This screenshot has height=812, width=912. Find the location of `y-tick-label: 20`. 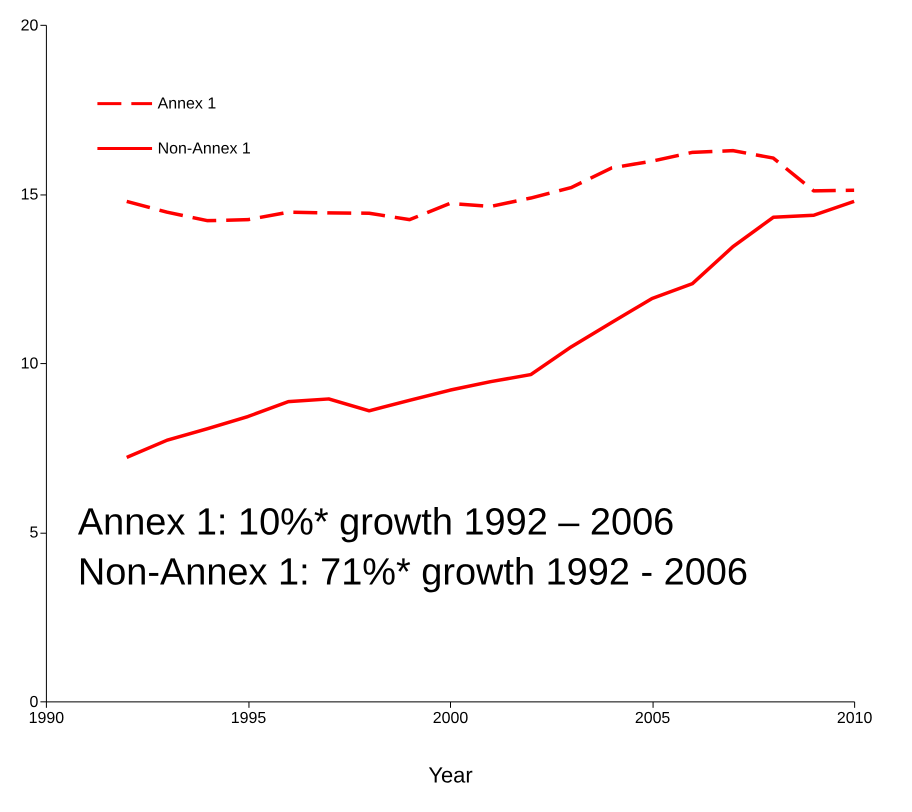

y-tick-label: 20 is located at coordinates (29, 25).